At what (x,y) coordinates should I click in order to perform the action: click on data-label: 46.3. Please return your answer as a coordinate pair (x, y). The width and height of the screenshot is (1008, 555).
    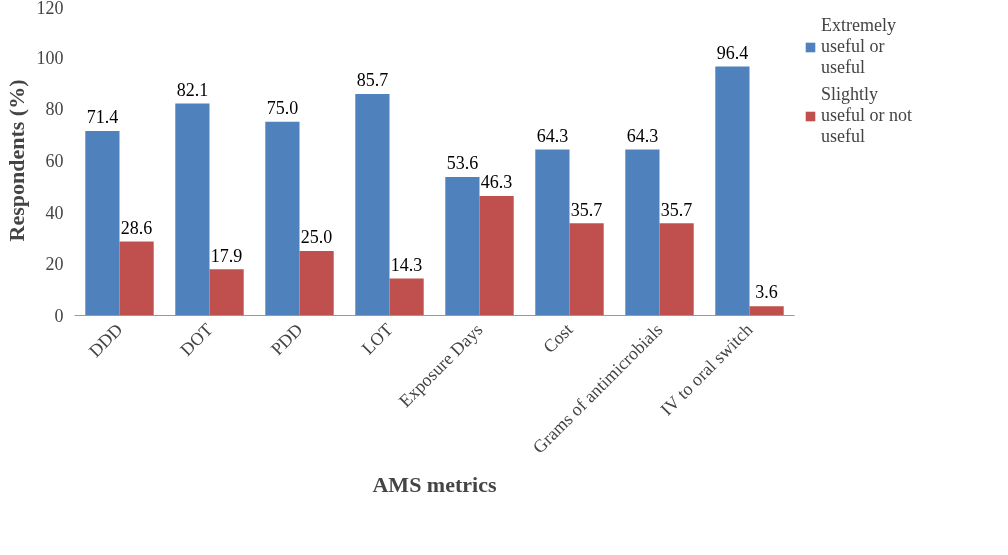
    Looking at the image, I should click on (496, 182).